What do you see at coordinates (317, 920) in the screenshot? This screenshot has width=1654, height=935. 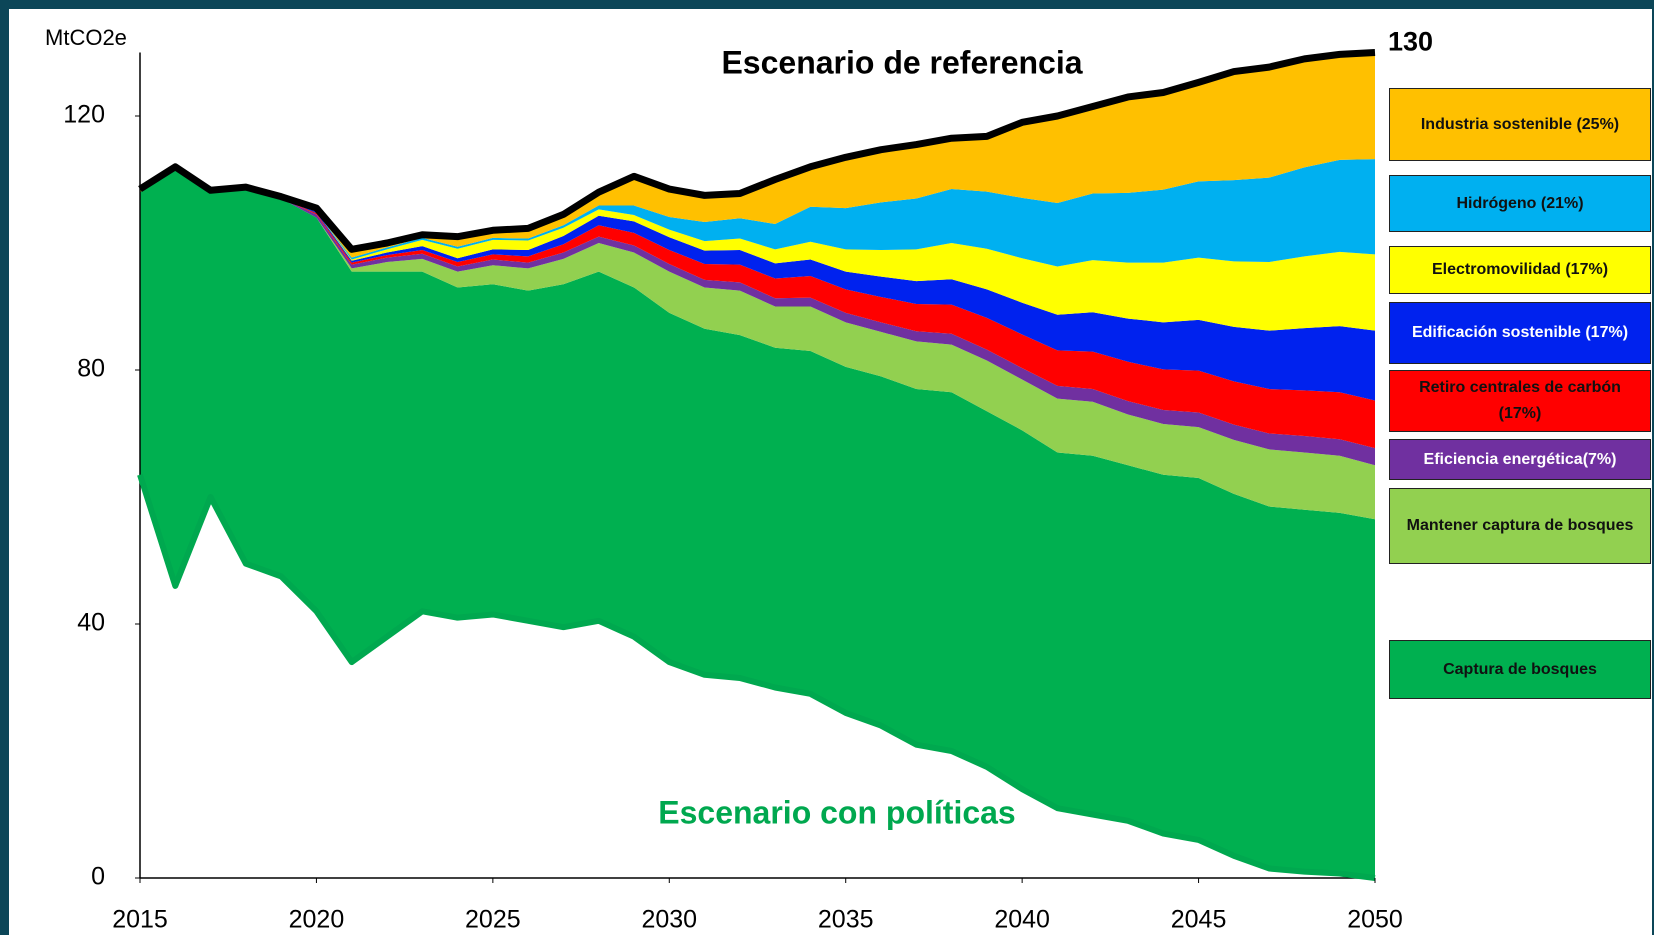 I see `x-tick-label: 2020` at bounding box center [317, 920].